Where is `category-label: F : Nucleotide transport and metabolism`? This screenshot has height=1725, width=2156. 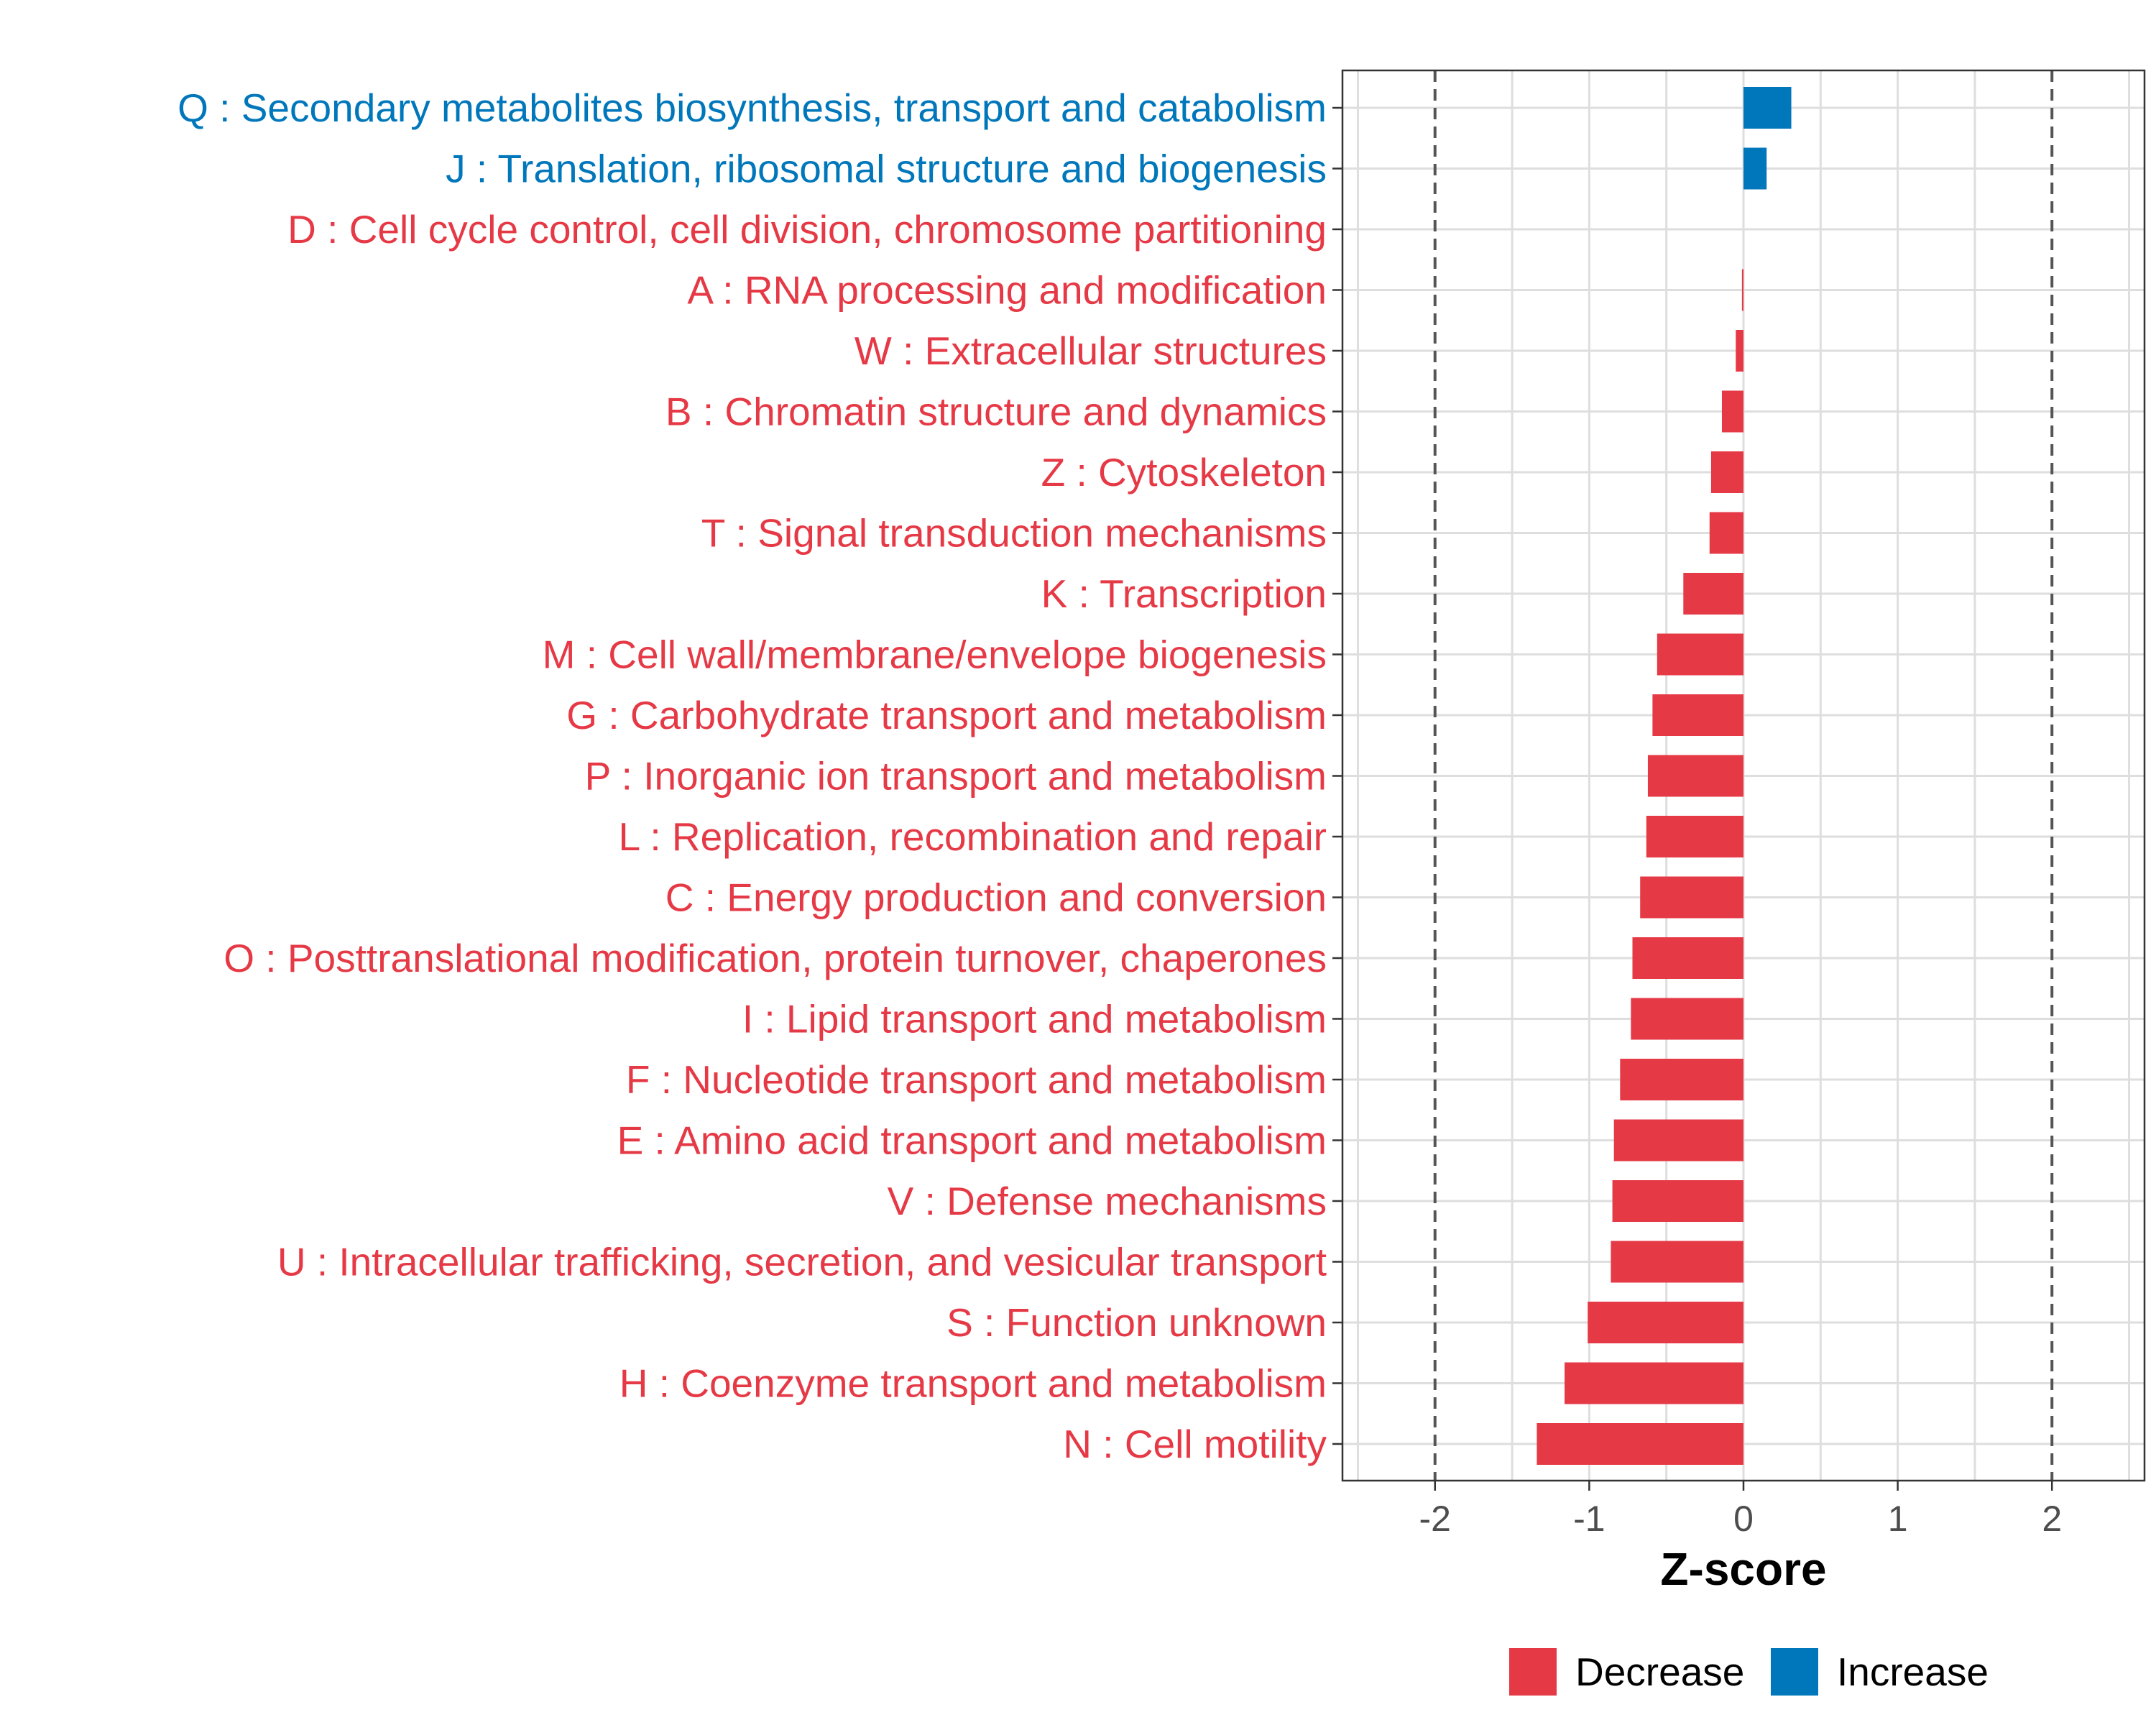
category-label: F : Nucleotide transport and metabolism is located at coordinates (977, 1079).